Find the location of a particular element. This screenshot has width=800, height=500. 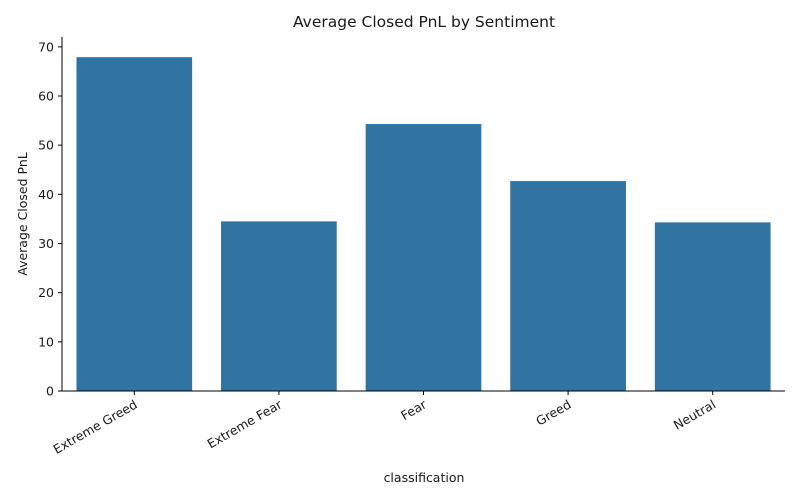

x-tick-label: Neutral is located at coordinates (694, 415).